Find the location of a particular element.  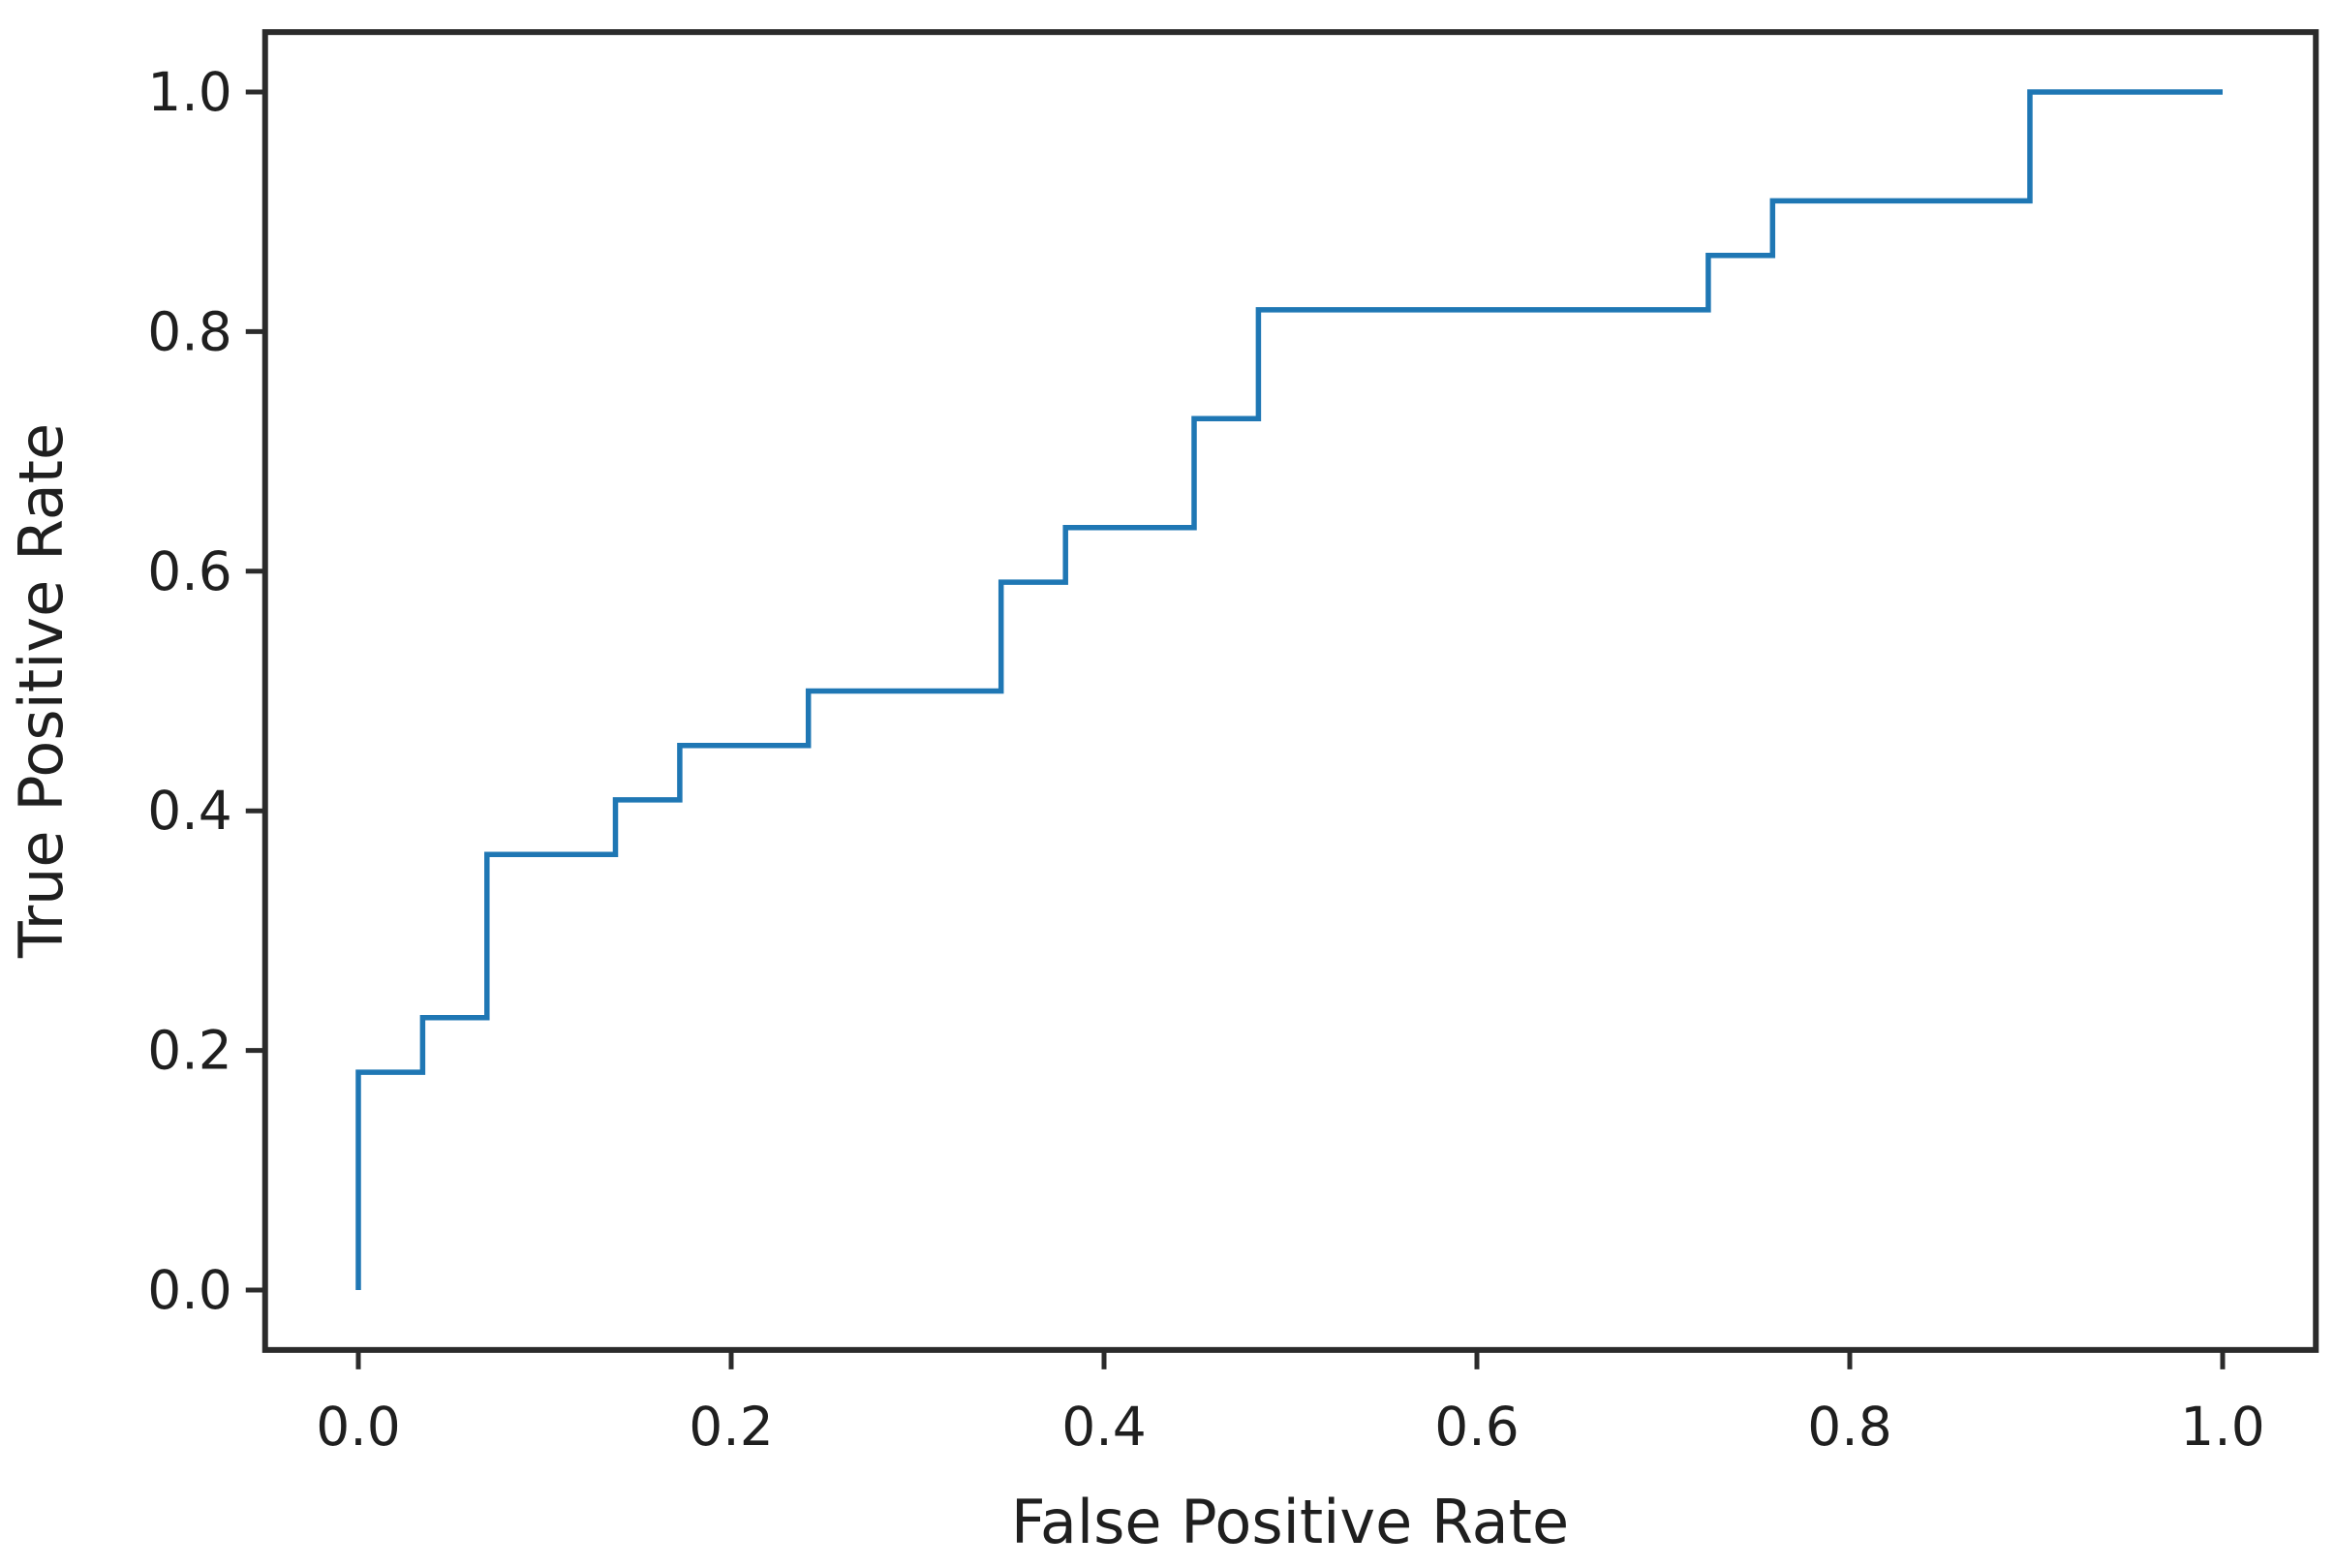

y-tick-label: 1.0 is located at coordinates (189, 92).